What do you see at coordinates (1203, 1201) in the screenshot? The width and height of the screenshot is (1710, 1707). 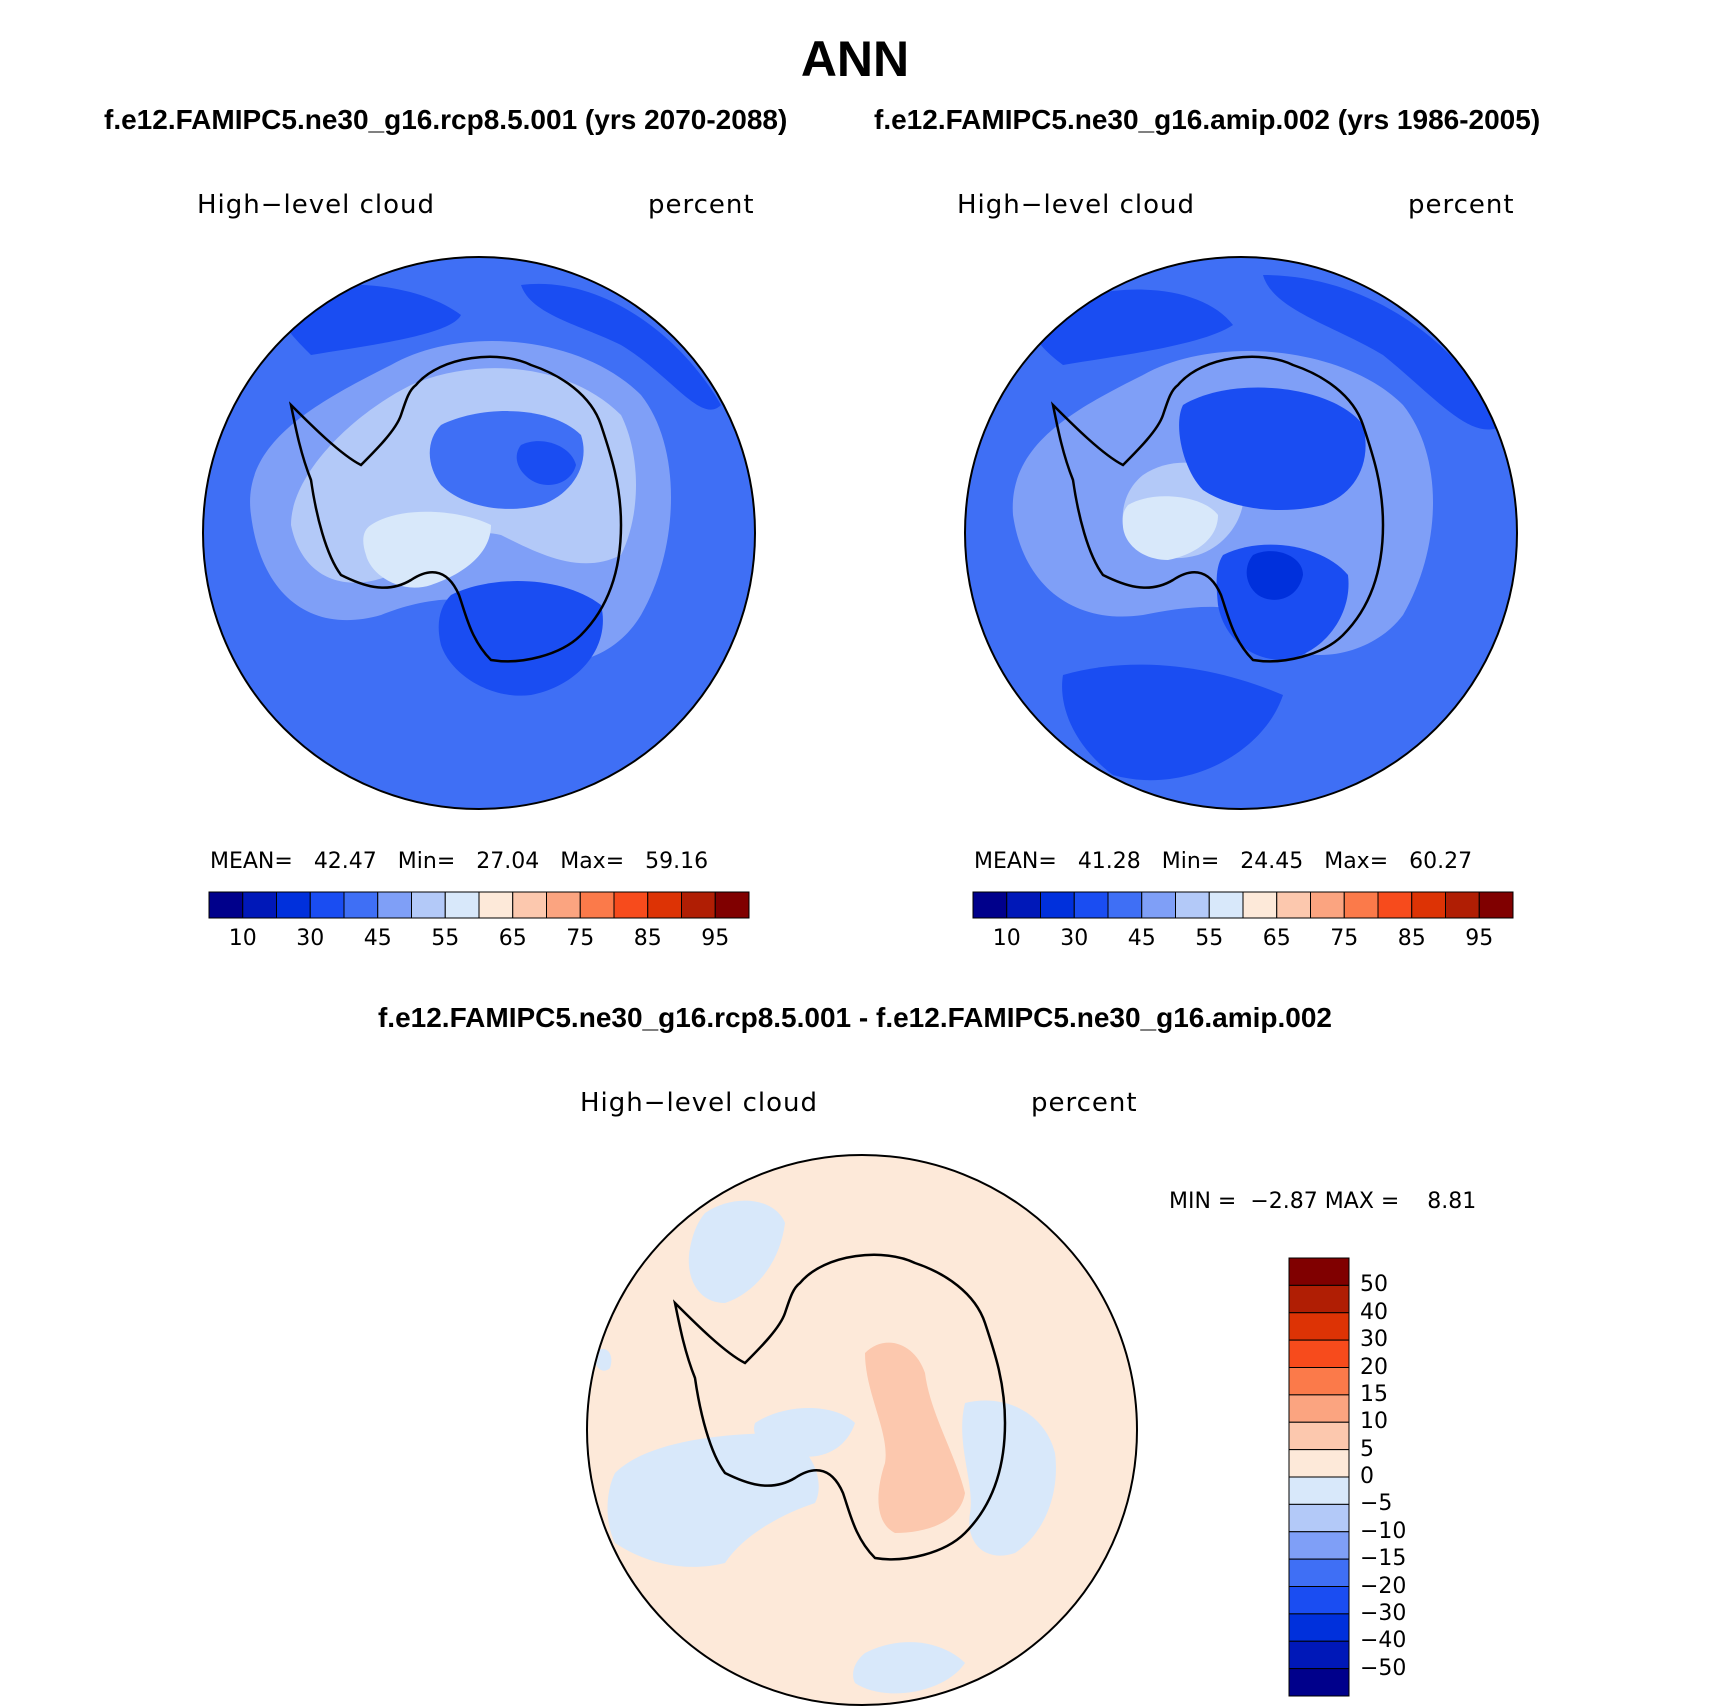 I see `min-label: MIN =` at bounding box center [1203, 1201].